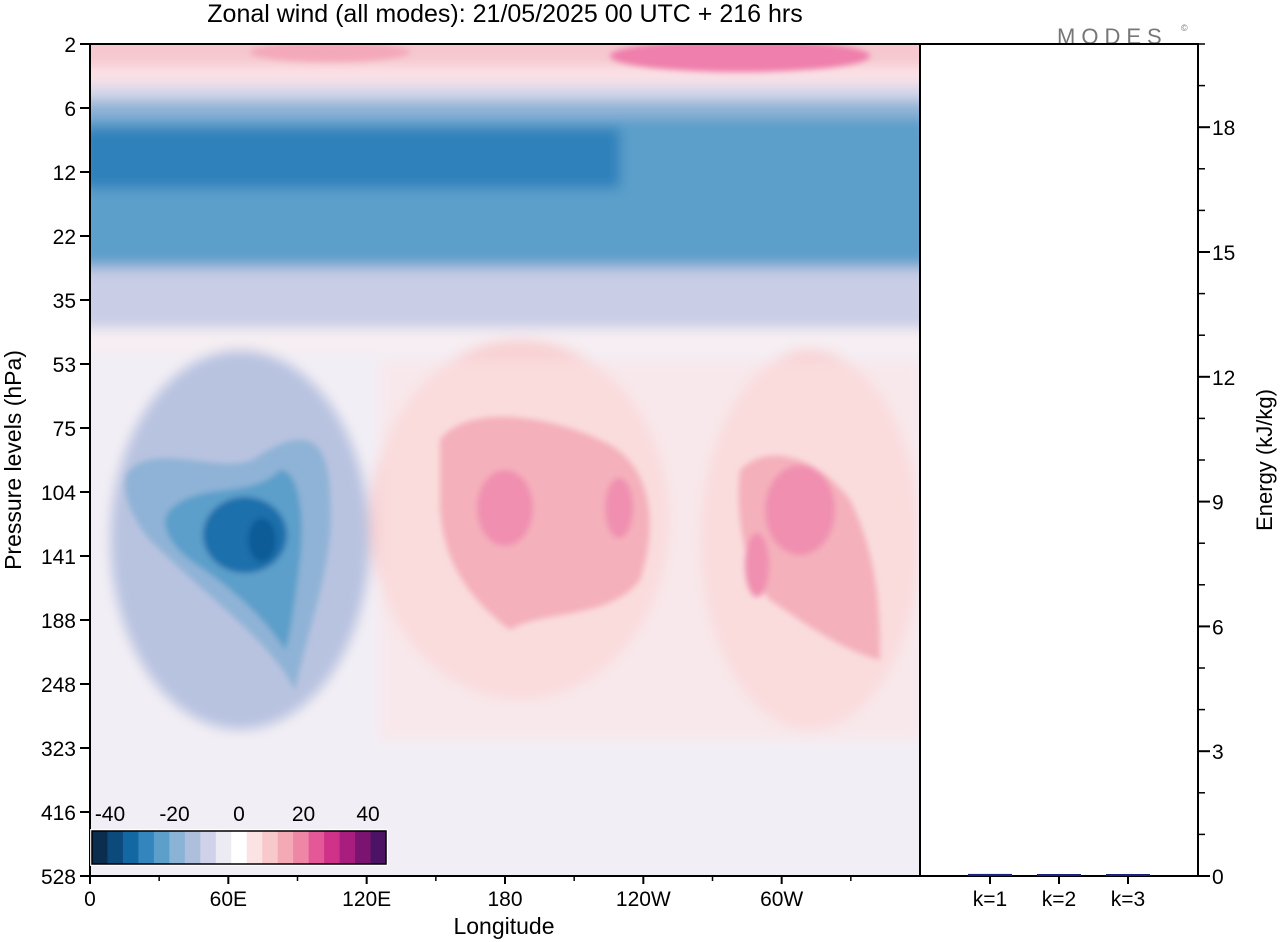 This screenshot has width=1280, height=942. I want to click on y-tick-label: 22, so click(64, 237).